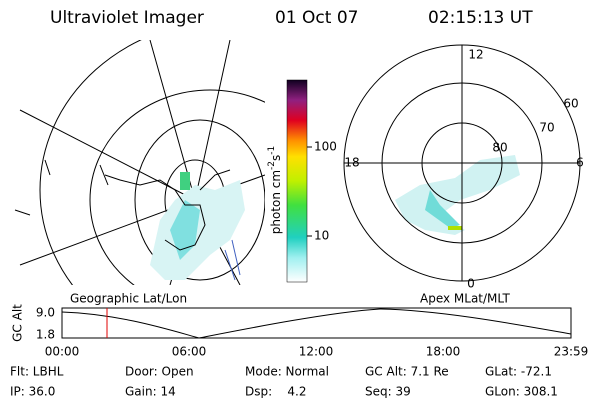 Image resolution: width=600 pixels, height=400 pixels. Describe the element at coordinates (45, 313) in the screenshot. I see `y-label: 9.0` at that location.